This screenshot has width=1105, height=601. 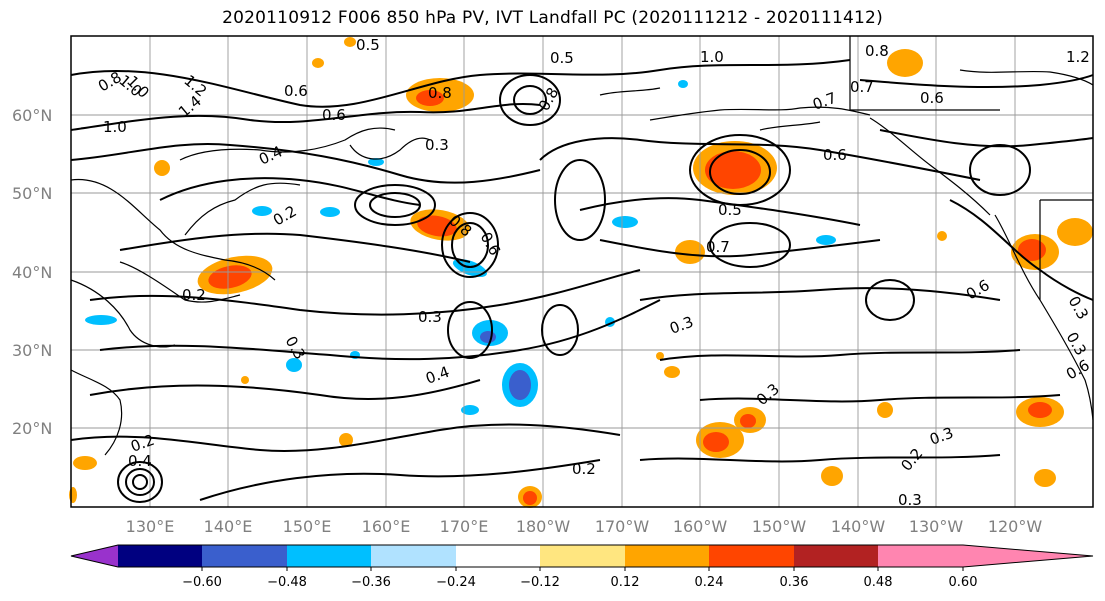 What do you see at coordinates (1015, 526) in the screenshot?
I see `lon-label: 120°W` at bounding box center [1015, 526].